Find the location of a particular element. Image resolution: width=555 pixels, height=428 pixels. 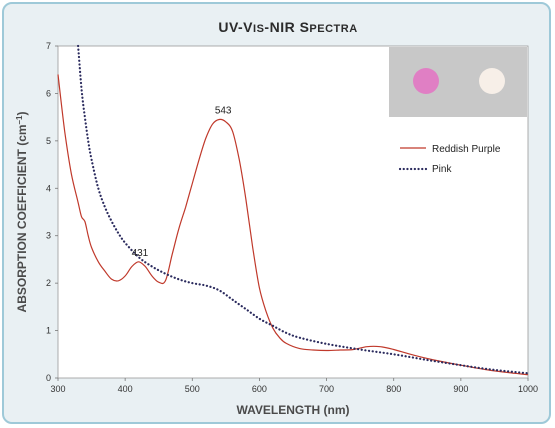

title-part-pectra: PECTRA is located at coordinates (333, 29).